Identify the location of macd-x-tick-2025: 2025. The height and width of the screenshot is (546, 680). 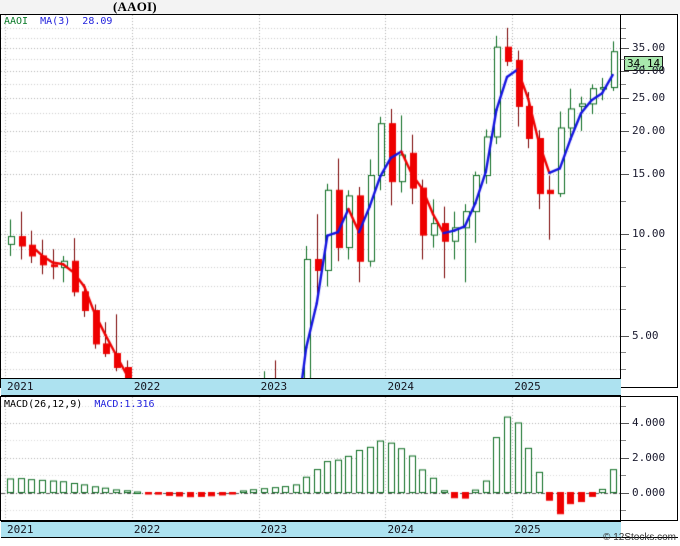
(527, 529).